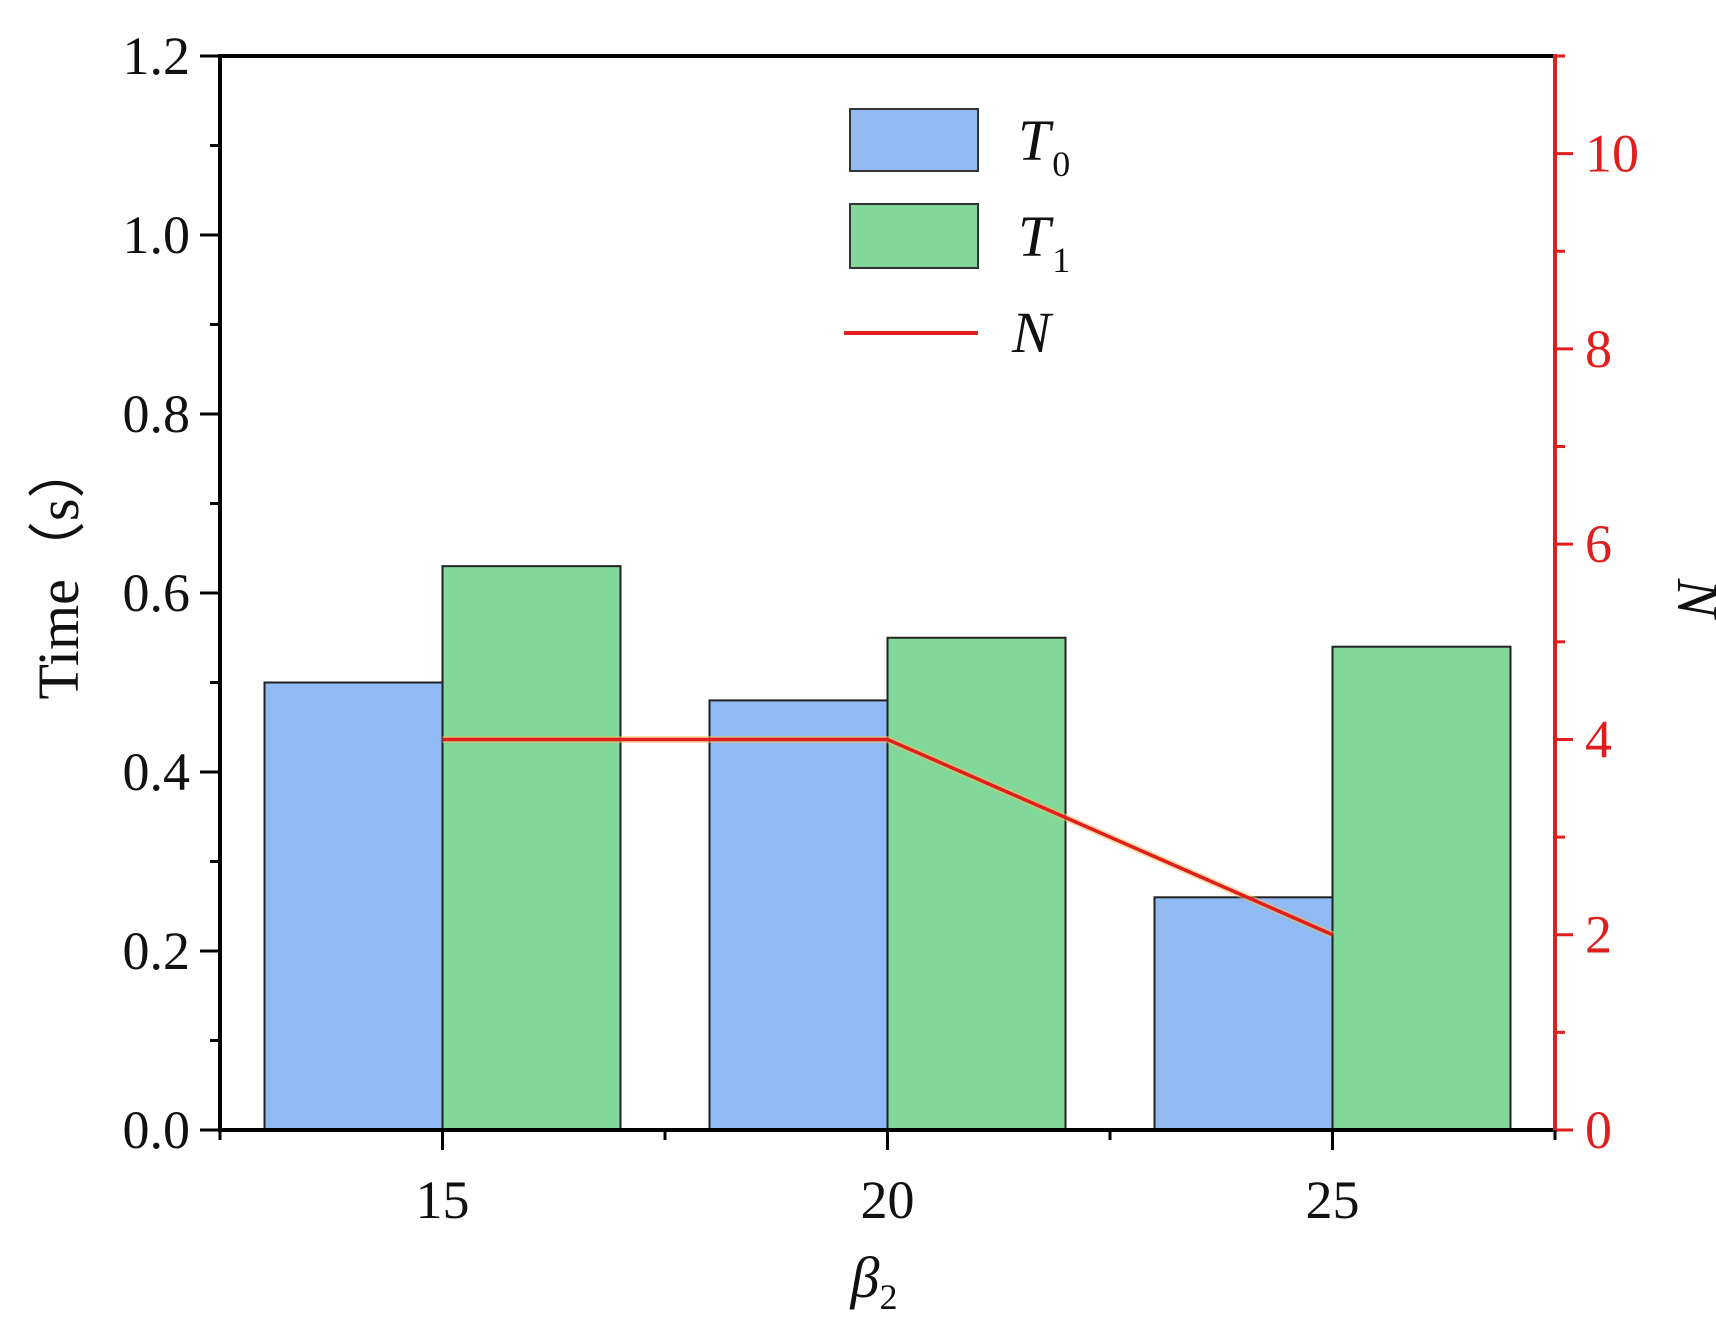 The height and width of the screenshot is (1331, 1716). I want to click on legend-label-t0-main: T, so click(1036, 140).